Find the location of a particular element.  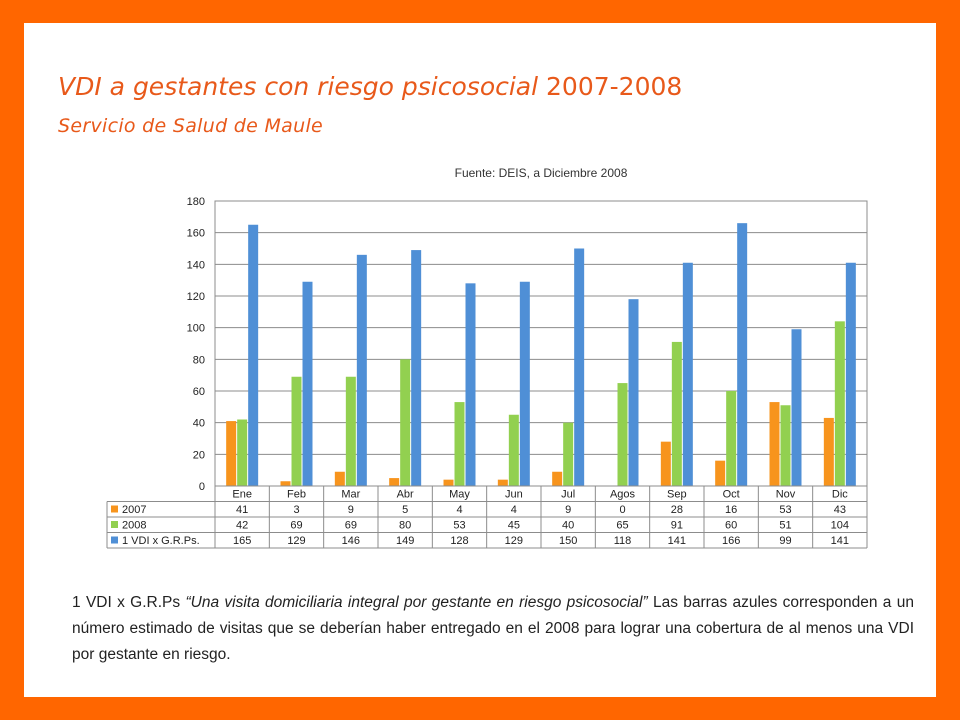

bar-2007-jun is located at coordinates (502, 482).